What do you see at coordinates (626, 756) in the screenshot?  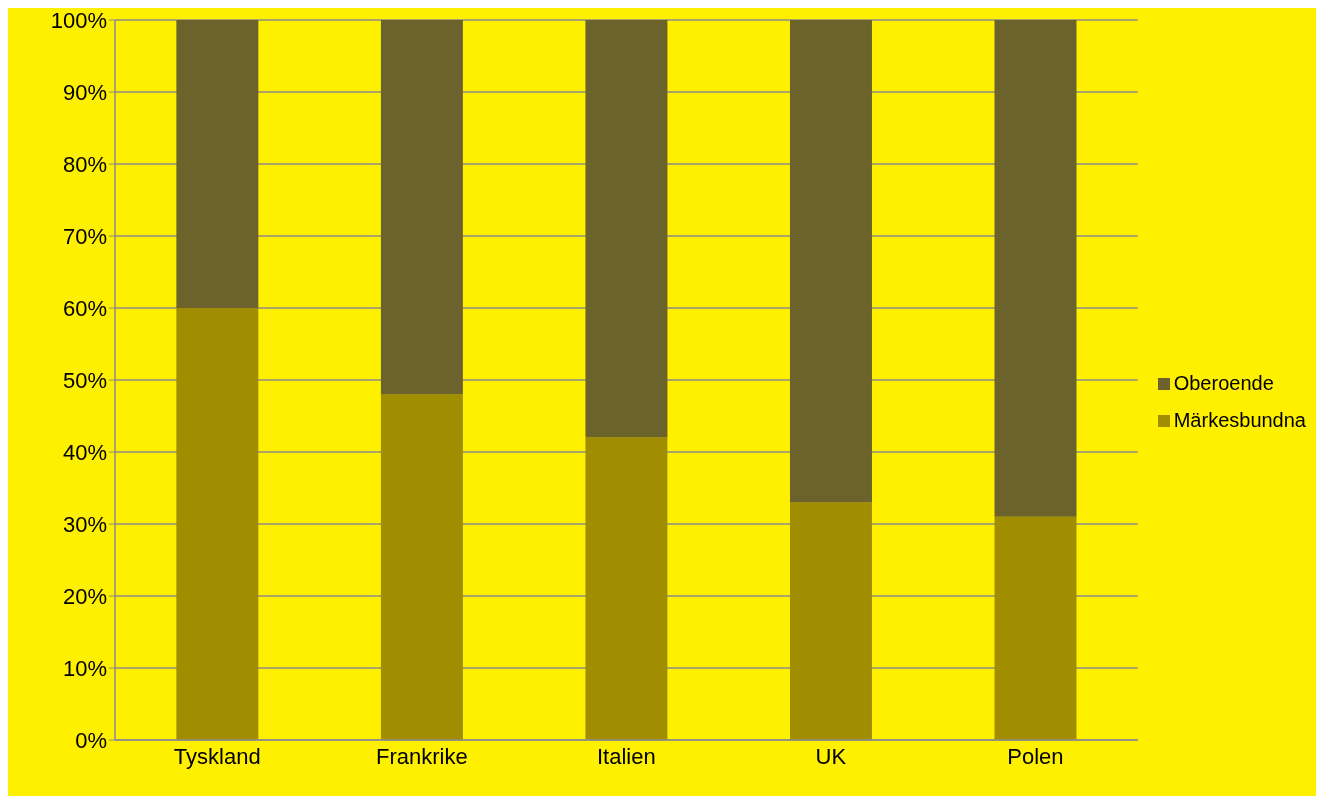 I see `x-tick-label: Italien` at bounding box center [626, 756].